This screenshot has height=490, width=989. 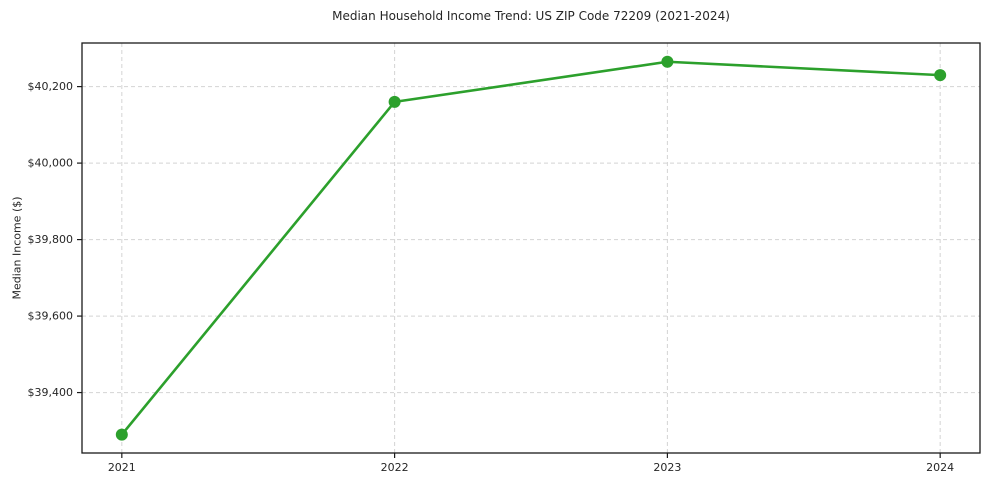 I want to click on y-axis-label: Median Income ($), so click(x=17, y=248).